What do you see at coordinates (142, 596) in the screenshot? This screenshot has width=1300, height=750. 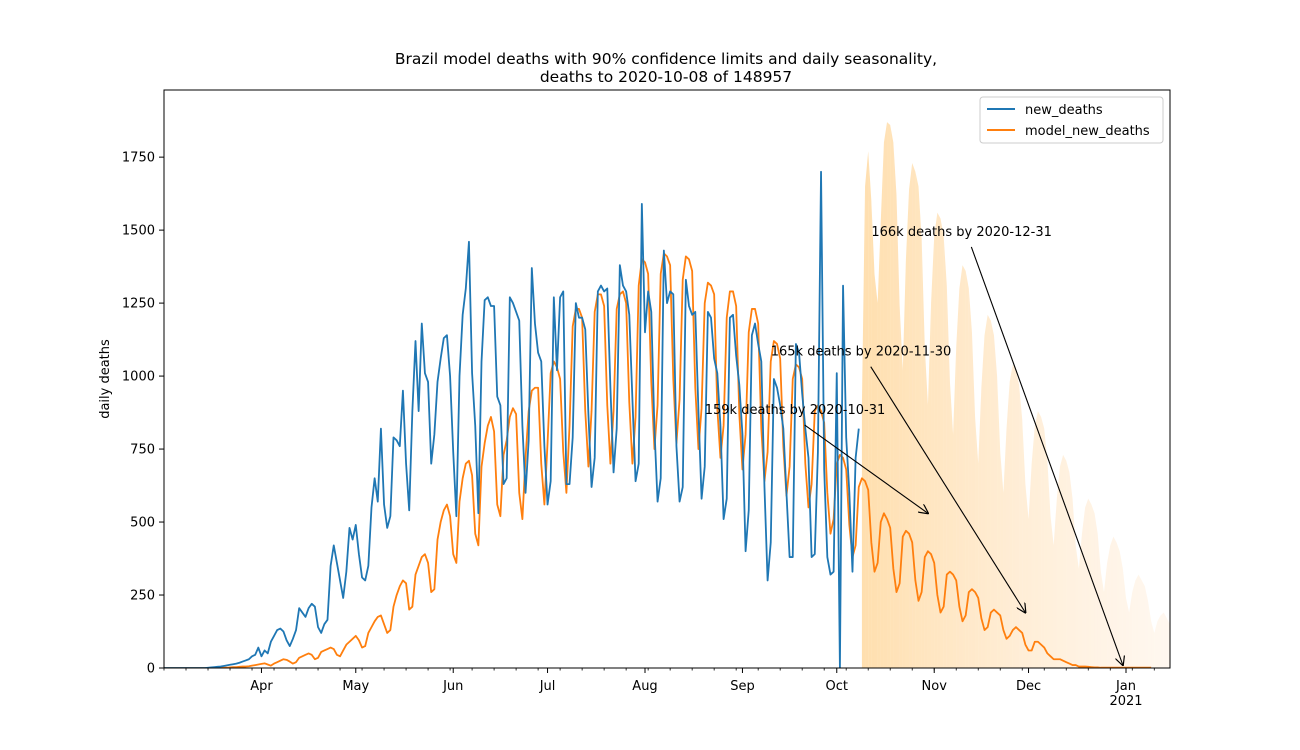 I see `y-tick-label: 250` at bounding box center [142, 596].